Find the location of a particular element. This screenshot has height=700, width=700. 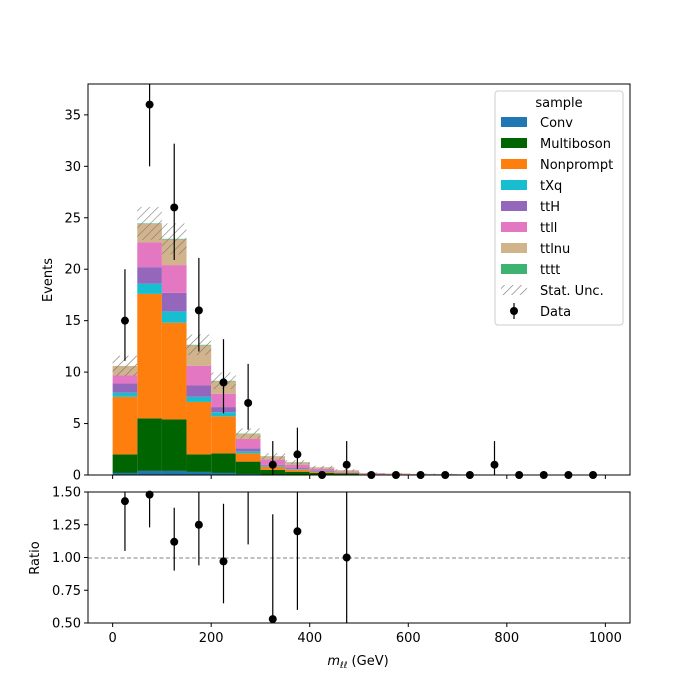

main-ytick-label: 0 is located at coordinates (77, 476).